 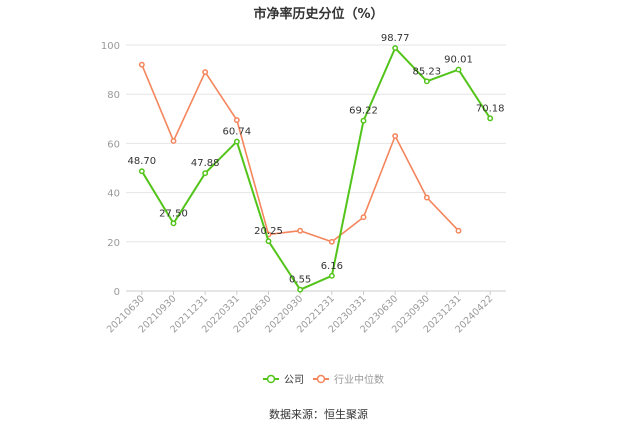 I want to click on data-label: 85.23, so click(x=427, y=71).